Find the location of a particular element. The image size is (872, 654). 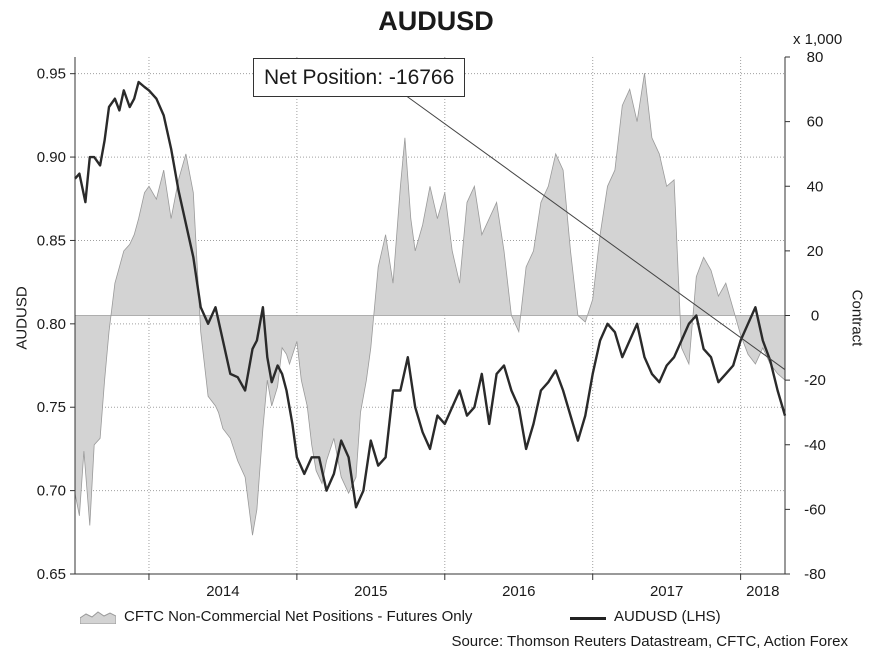

x-tick-label: 2018 is located at coordinates (762, 591).